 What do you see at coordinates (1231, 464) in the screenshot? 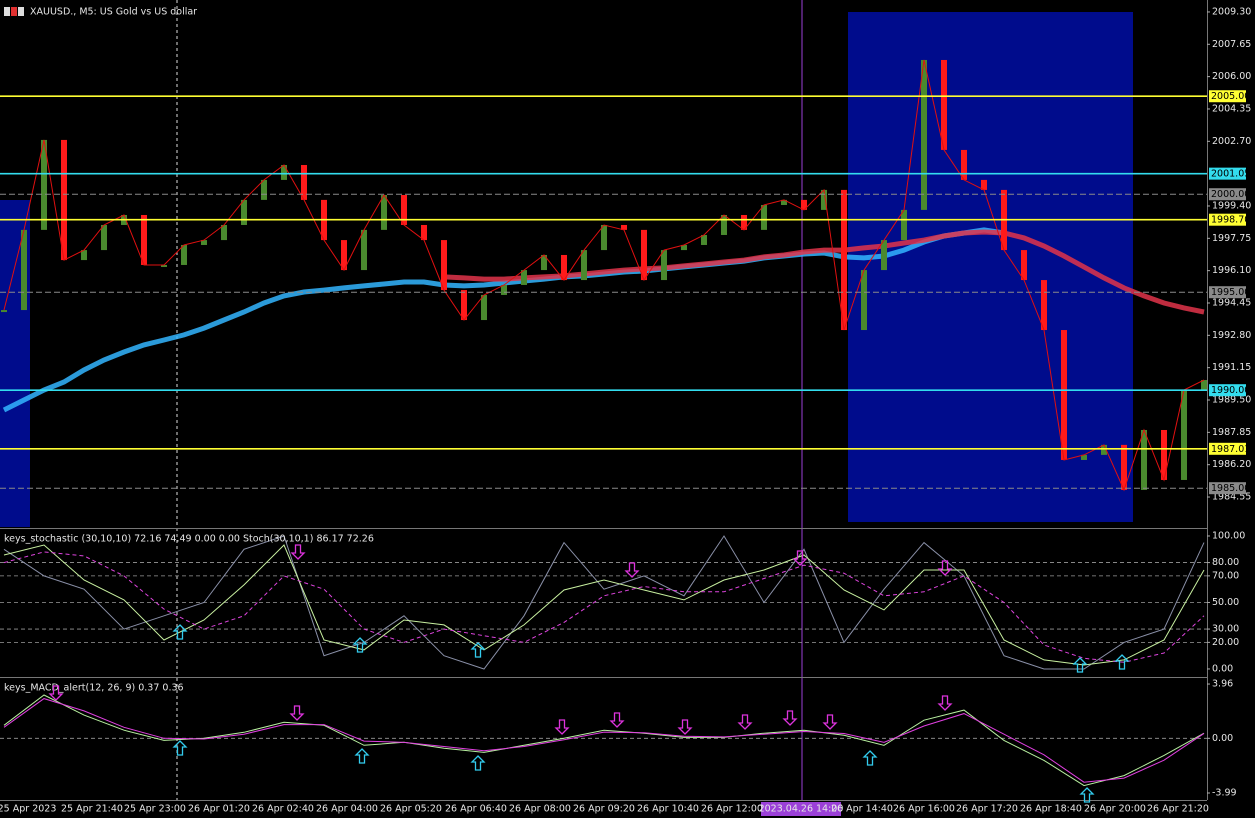
I see `y-tick-label: 1986.20` at bounding box center [1231, 464].